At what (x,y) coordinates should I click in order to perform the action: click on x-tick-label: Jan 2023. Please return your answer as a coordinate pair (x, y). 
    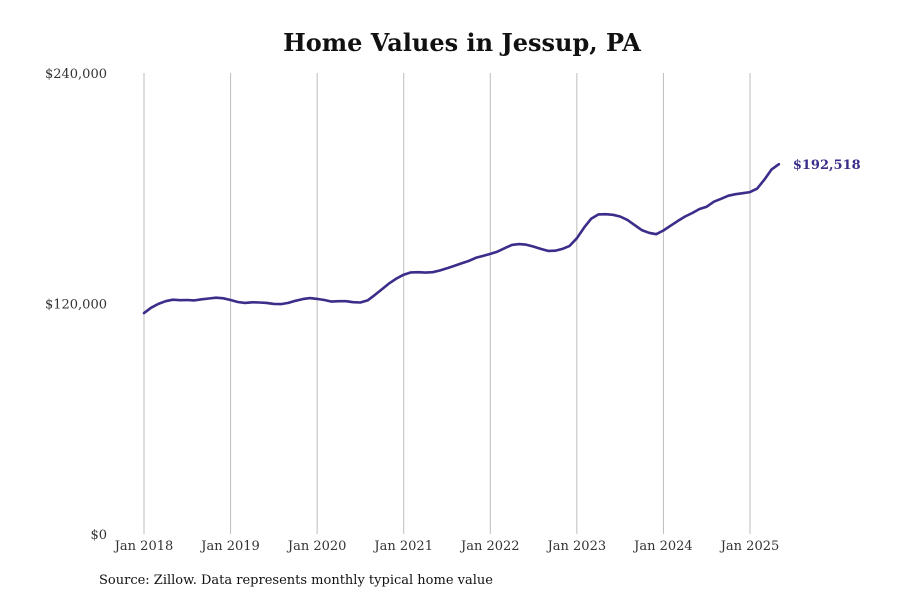
    Looking at the image, I should click on (576, 546).